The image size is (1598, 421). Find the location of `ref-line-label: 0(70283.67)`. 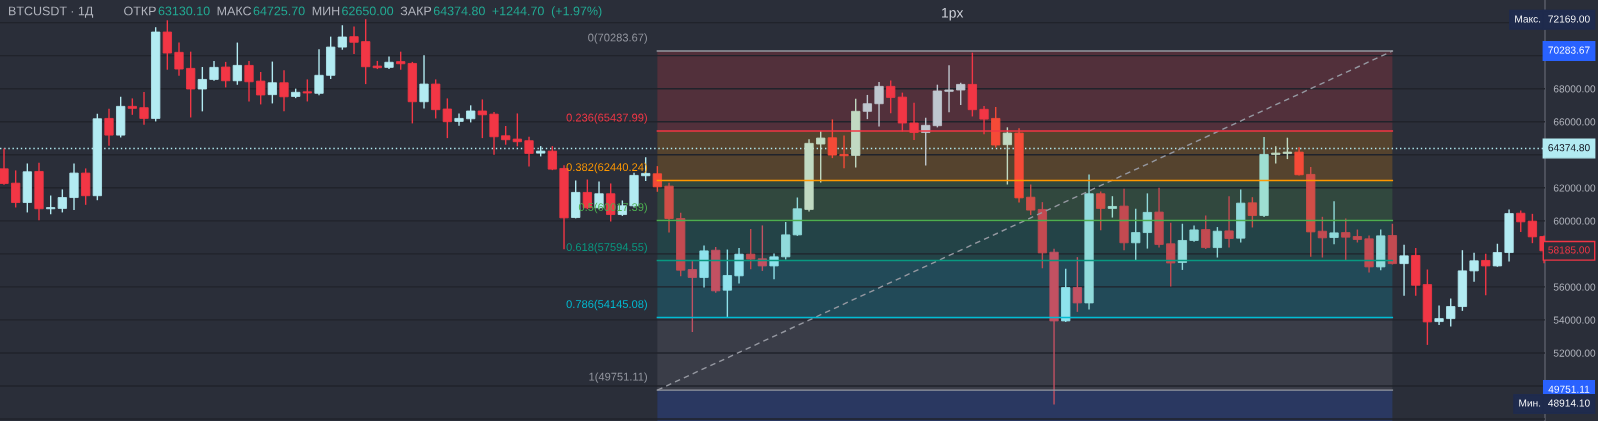

ref-line-label: 0(70283.67) is located at coordinates (617, 38).